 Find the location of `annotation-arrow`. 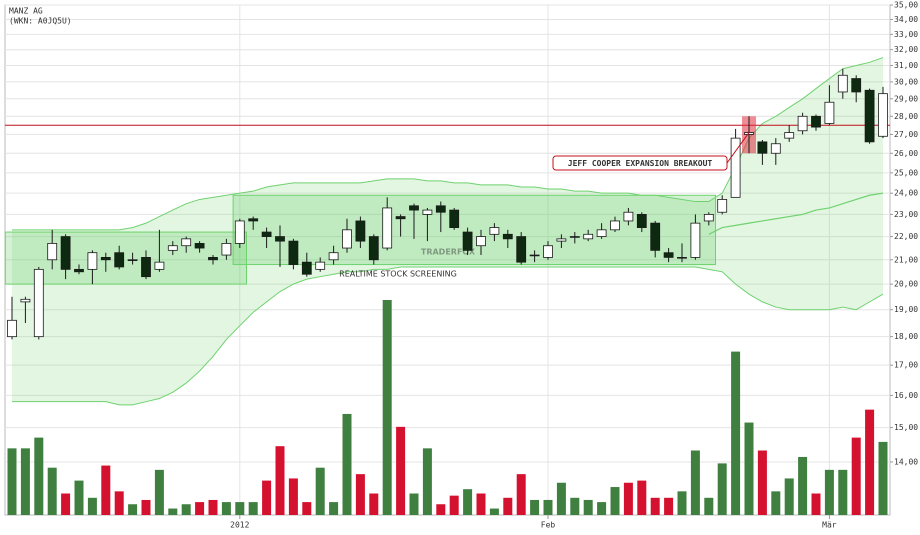

annotation-arrow is located at coordinates (738, 148).